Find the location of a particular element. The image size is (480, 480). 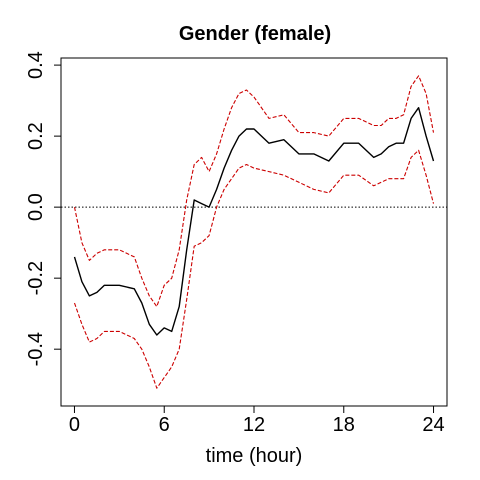

x-tick-label-18: 18 is located at coordinates (344, 425).